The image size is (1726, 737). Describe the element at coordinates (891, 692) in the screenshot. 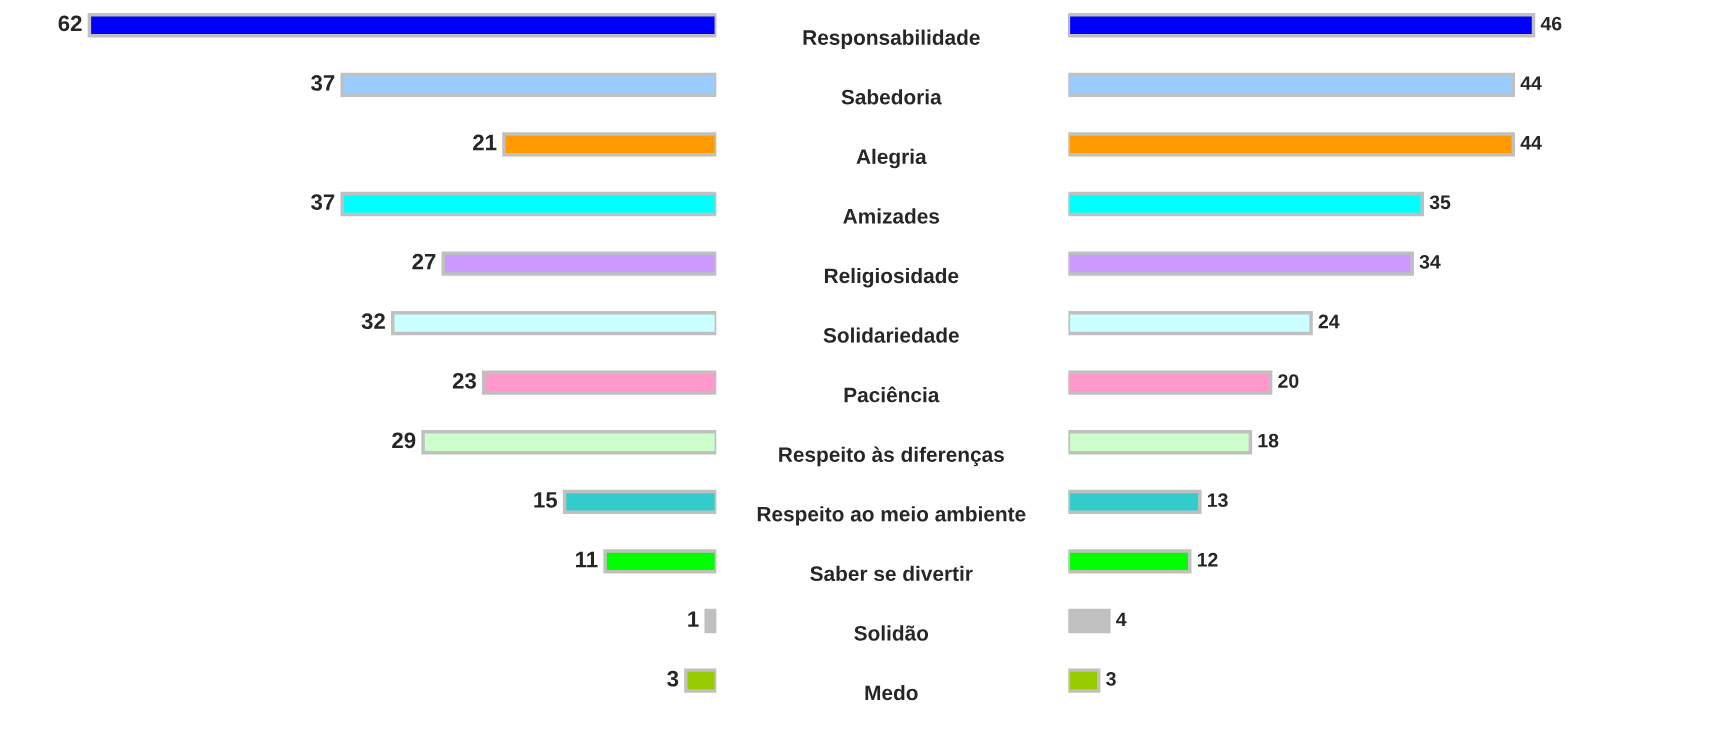

I see `y-tick-label: Medo` at that location.